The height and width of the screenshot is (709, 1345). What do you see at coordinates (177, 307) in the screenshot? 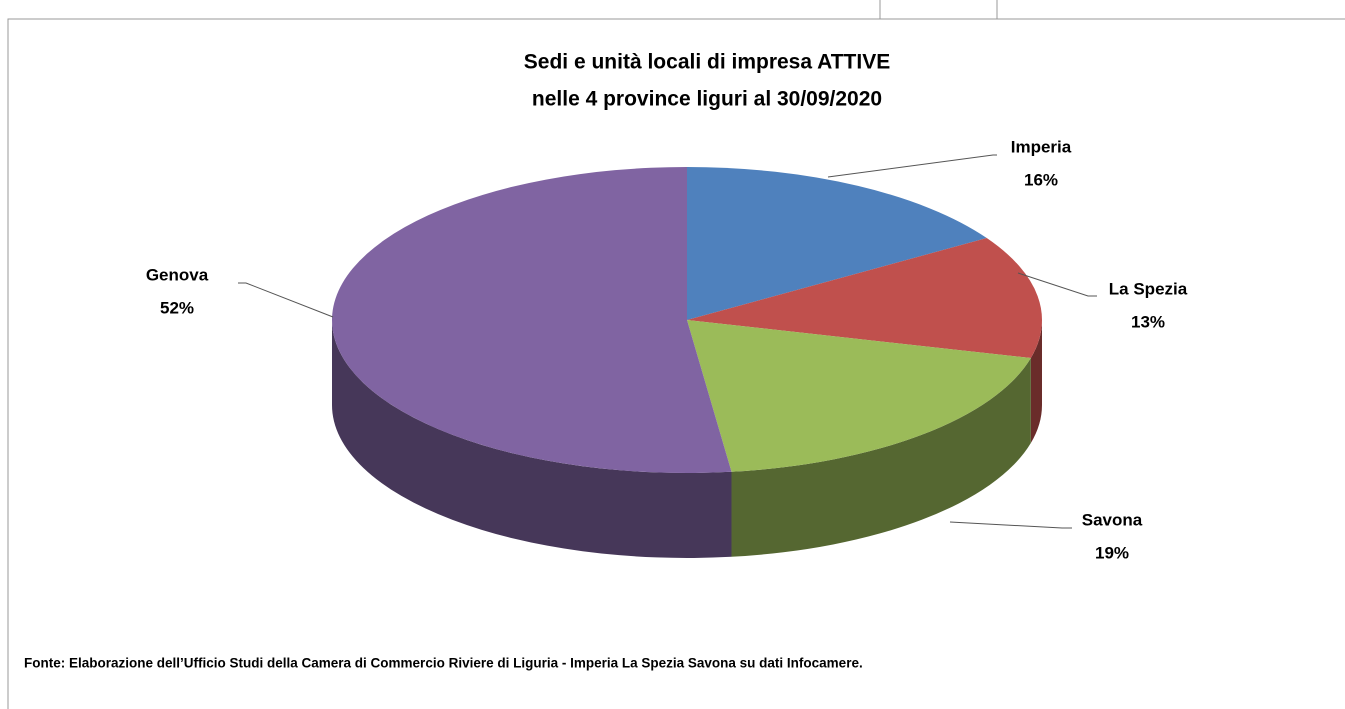
I see `slice-value-label: 52%` at bounding box center [177, 307].